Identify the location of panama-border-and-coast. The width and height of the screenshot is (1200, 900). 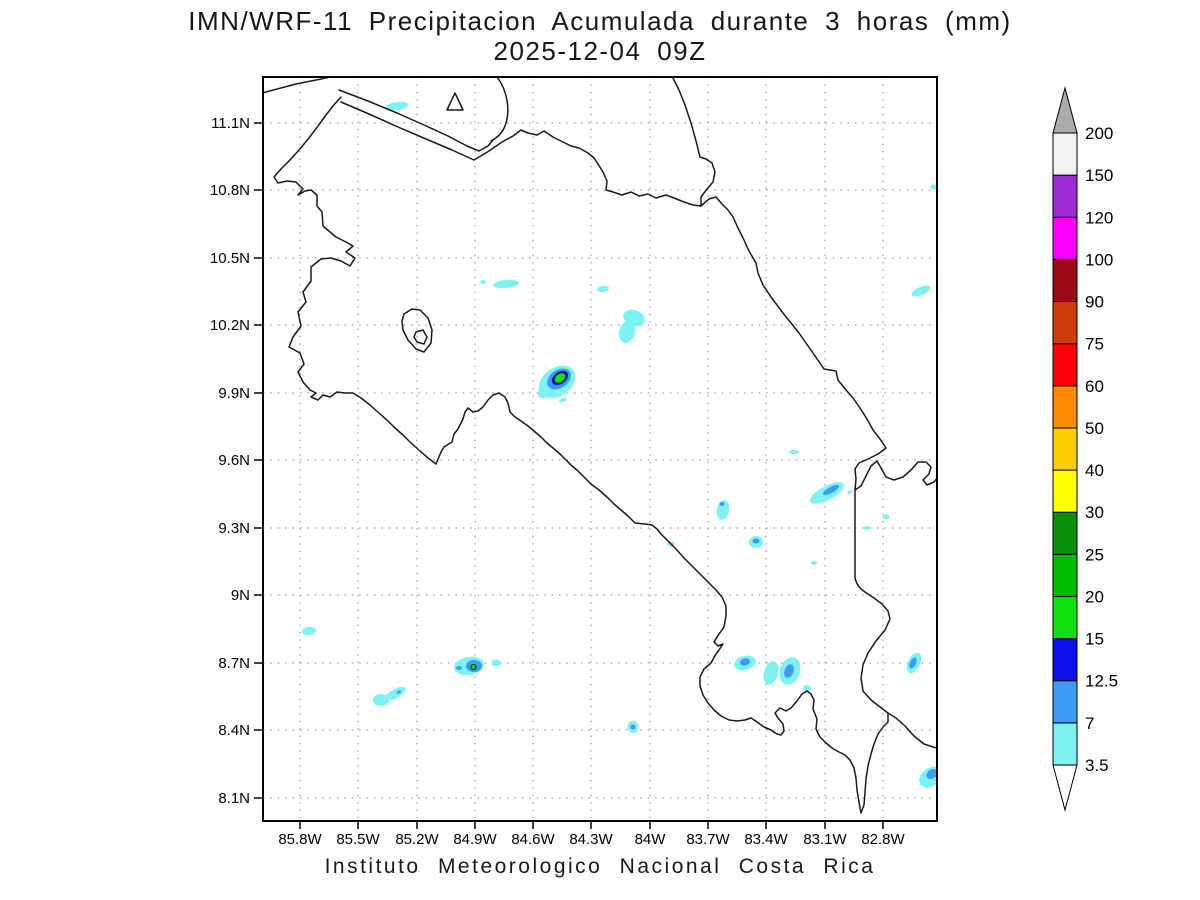
(895, 619).